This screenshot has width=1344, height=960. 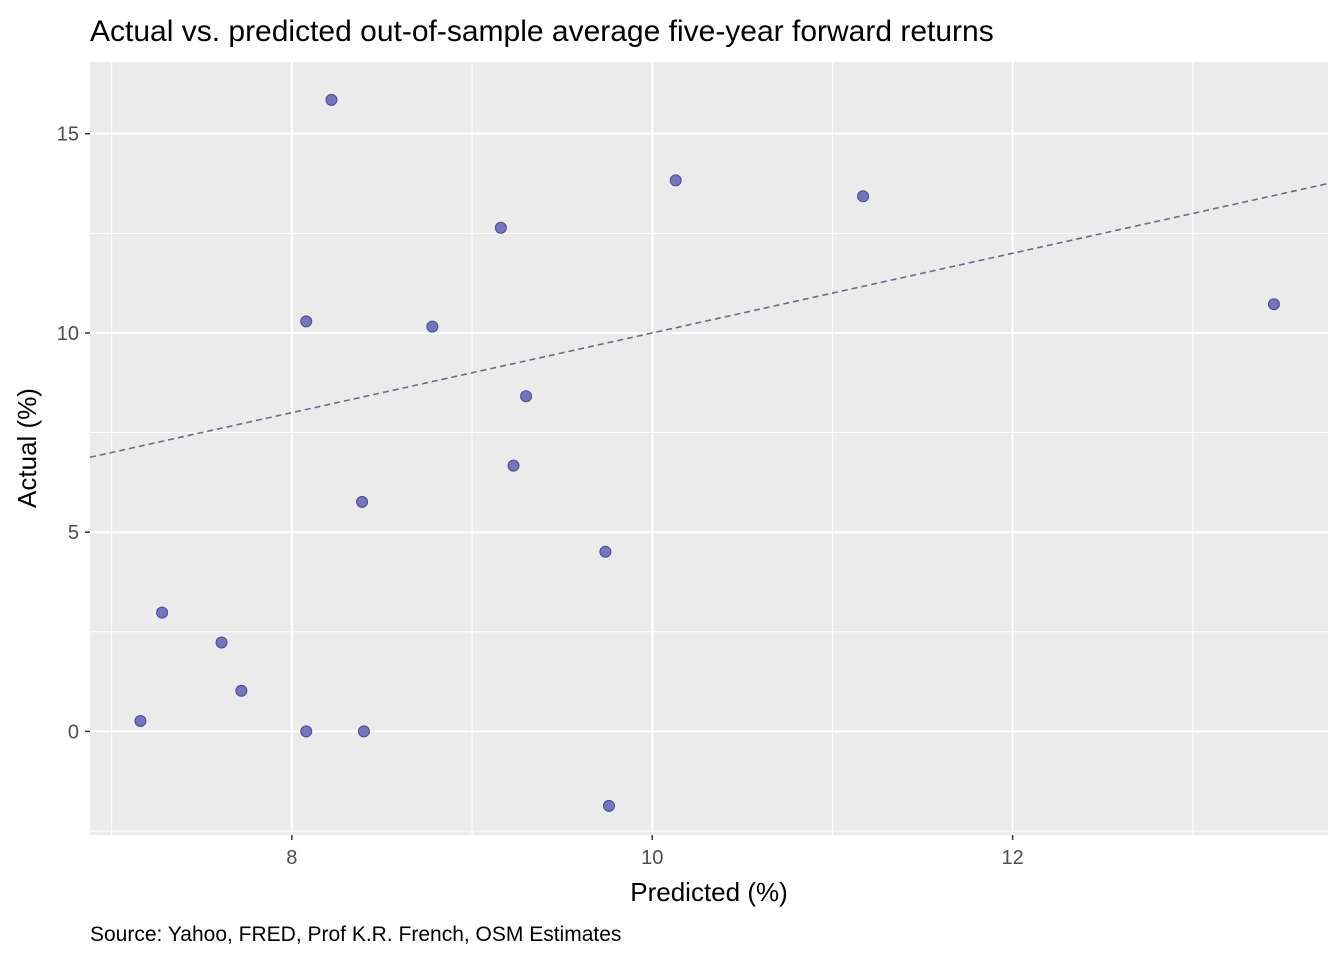 I want to click on x-tick-label: 8, so click(x=291, y=858).